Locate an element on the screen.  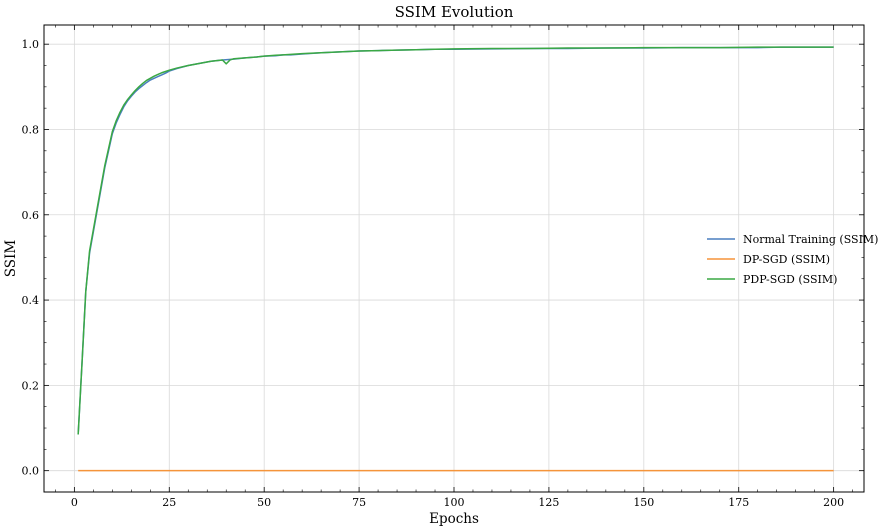
legend-entry-label: Normal Training (SSIM) is located at coordinates (810, 239).